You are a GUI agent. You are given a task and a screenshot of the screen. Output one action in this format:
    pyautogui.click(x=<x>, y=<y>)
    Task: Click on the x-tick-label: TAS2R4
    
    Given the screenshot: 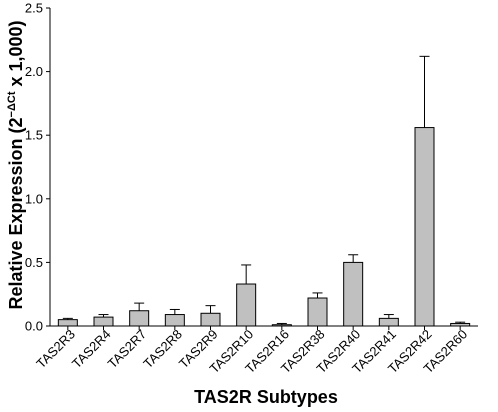 What is the action you would take?
    pyautogui.click(x=91, y=349)
    